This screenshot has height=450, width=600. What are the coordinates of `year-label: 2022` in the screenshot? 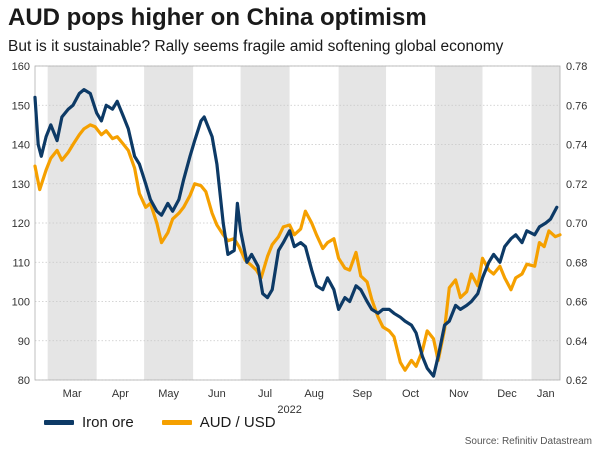 It's located at (289, 410).